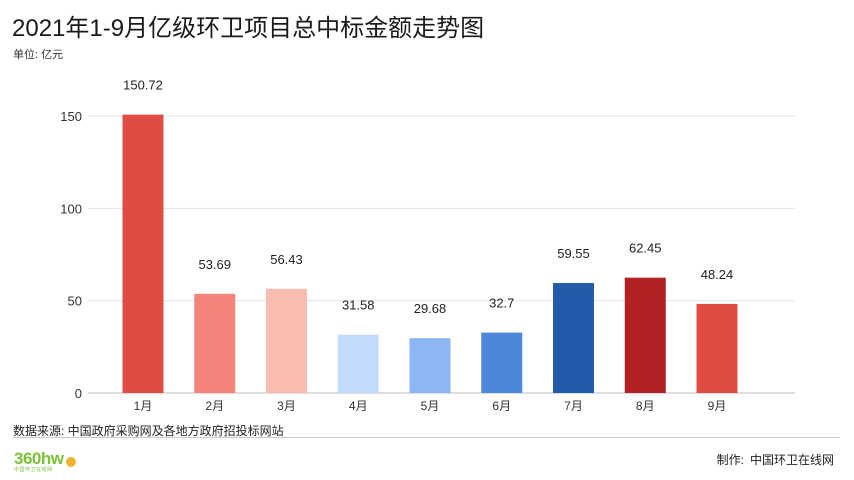 This screenshot has height=480, width=854. I want to click on data-label: 48.24, so click(717, 274).